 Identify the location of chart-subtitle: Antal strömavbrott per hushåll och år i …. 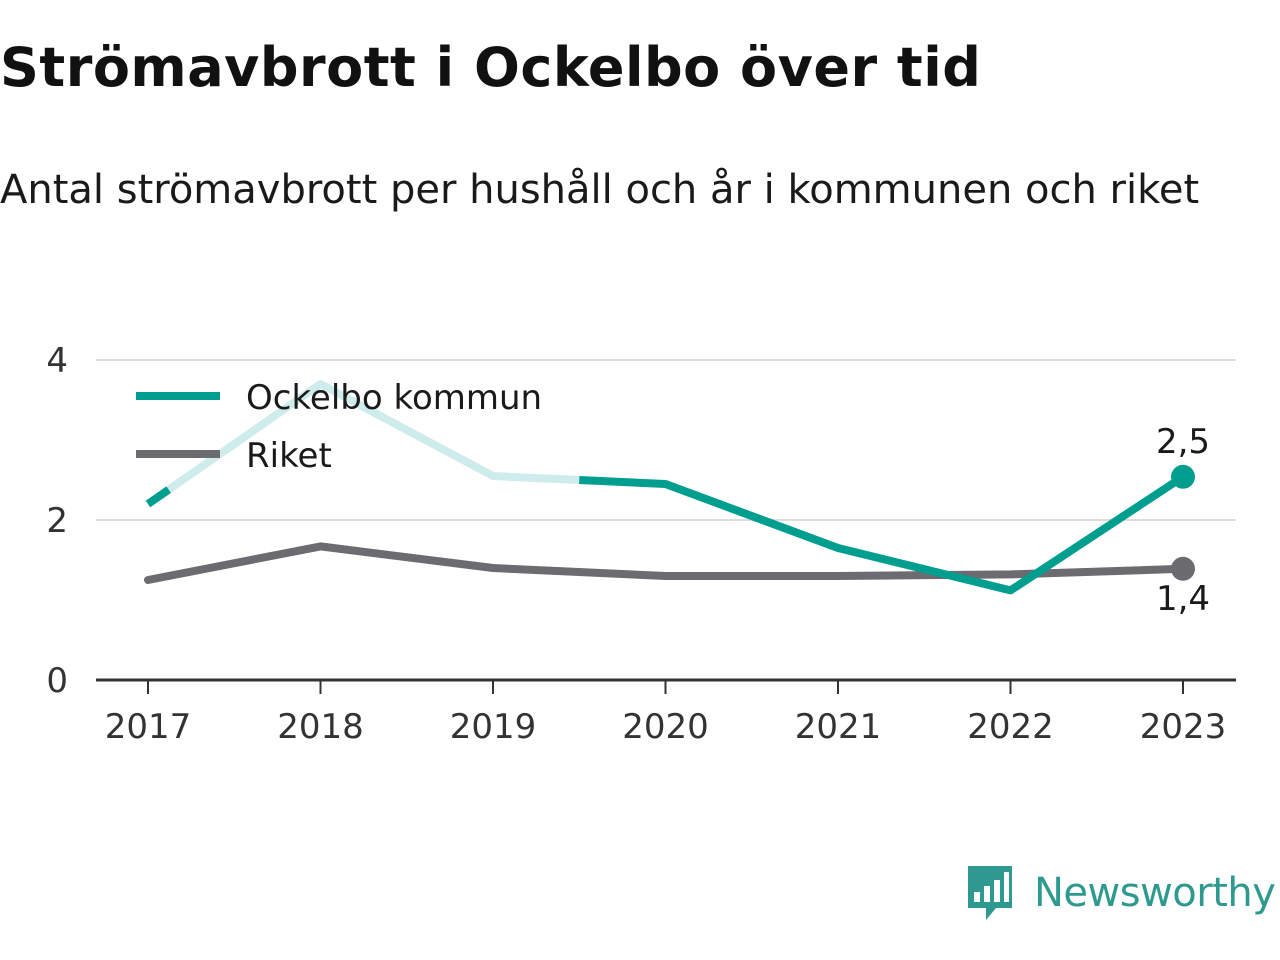
(600, 190).